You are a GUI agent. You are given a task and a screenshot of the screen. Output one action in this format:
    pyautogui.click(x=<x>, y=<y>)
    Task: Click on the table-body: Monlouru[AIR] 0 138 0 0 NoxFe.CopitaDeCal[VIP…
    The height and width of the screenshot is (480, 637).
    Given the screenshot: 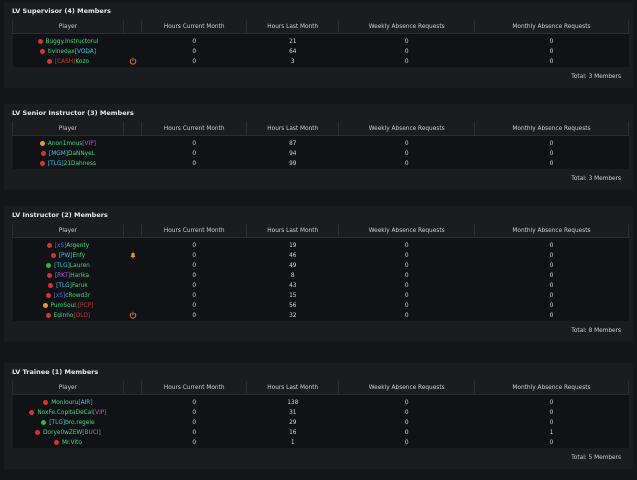 What is the action you would take?
    pyautogui.click(x=320, y=421)
    